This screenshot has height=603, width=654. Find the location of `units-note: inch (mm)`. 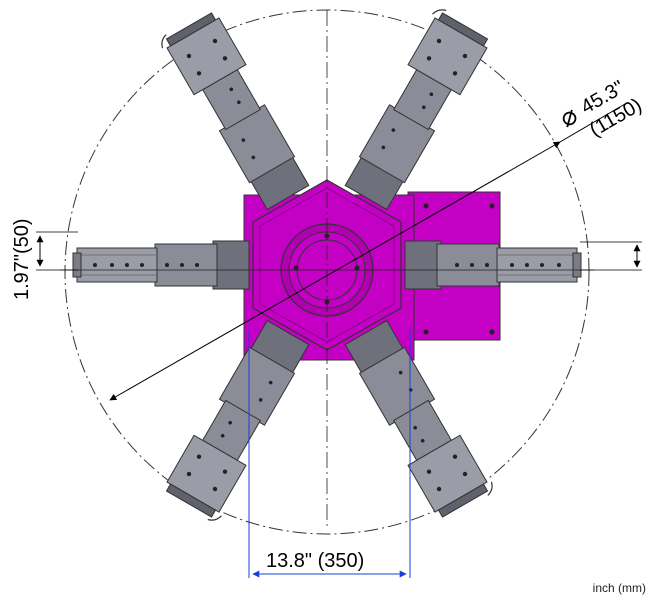

units-note: inch (mm) is located at coordinates (619, 588).